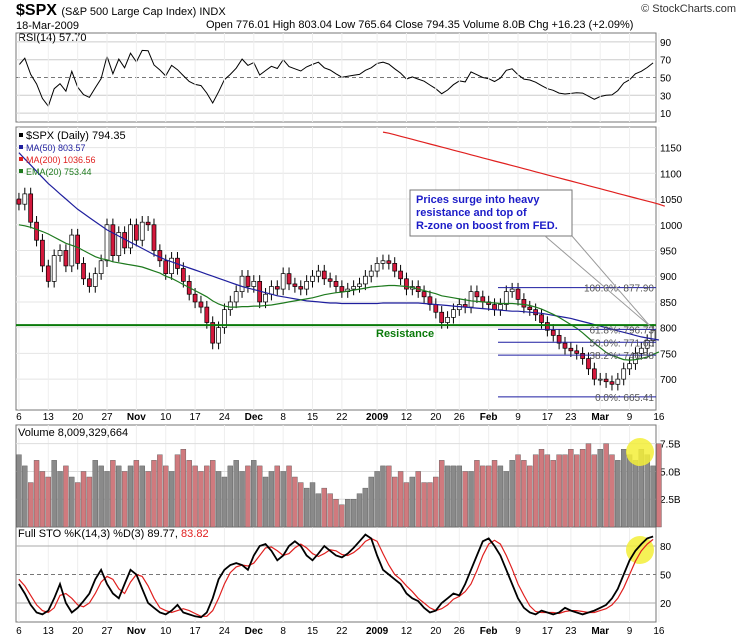 The image size is (750, 639). Describe the element at coordinates (668, 329) in the screenshot. I see `price-tick-label: 800` at that location.